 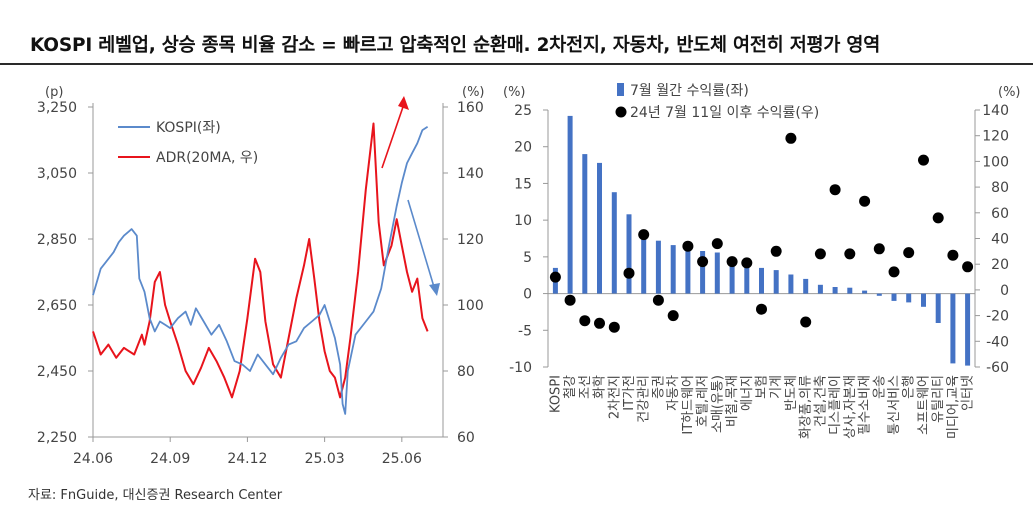 What do you see at coordinates (879, 387) in the screenshot?
I see `category-label-22: 운송` at bounding box center [879, 387].